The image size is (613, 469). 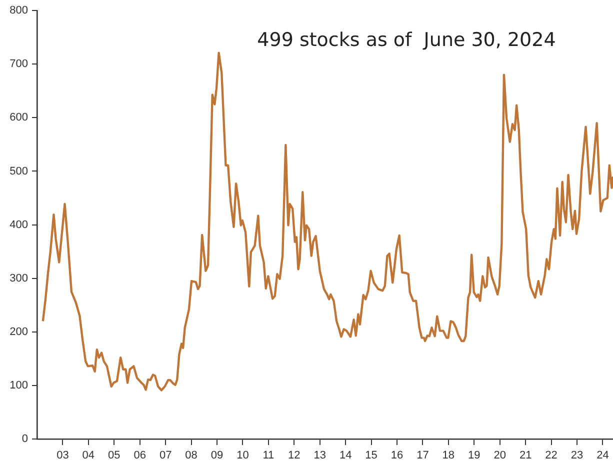 What do you see at coordinates (525, 456) in the screenshot?
I see `x-tick-label: 21` at bounding box center [525, 456].